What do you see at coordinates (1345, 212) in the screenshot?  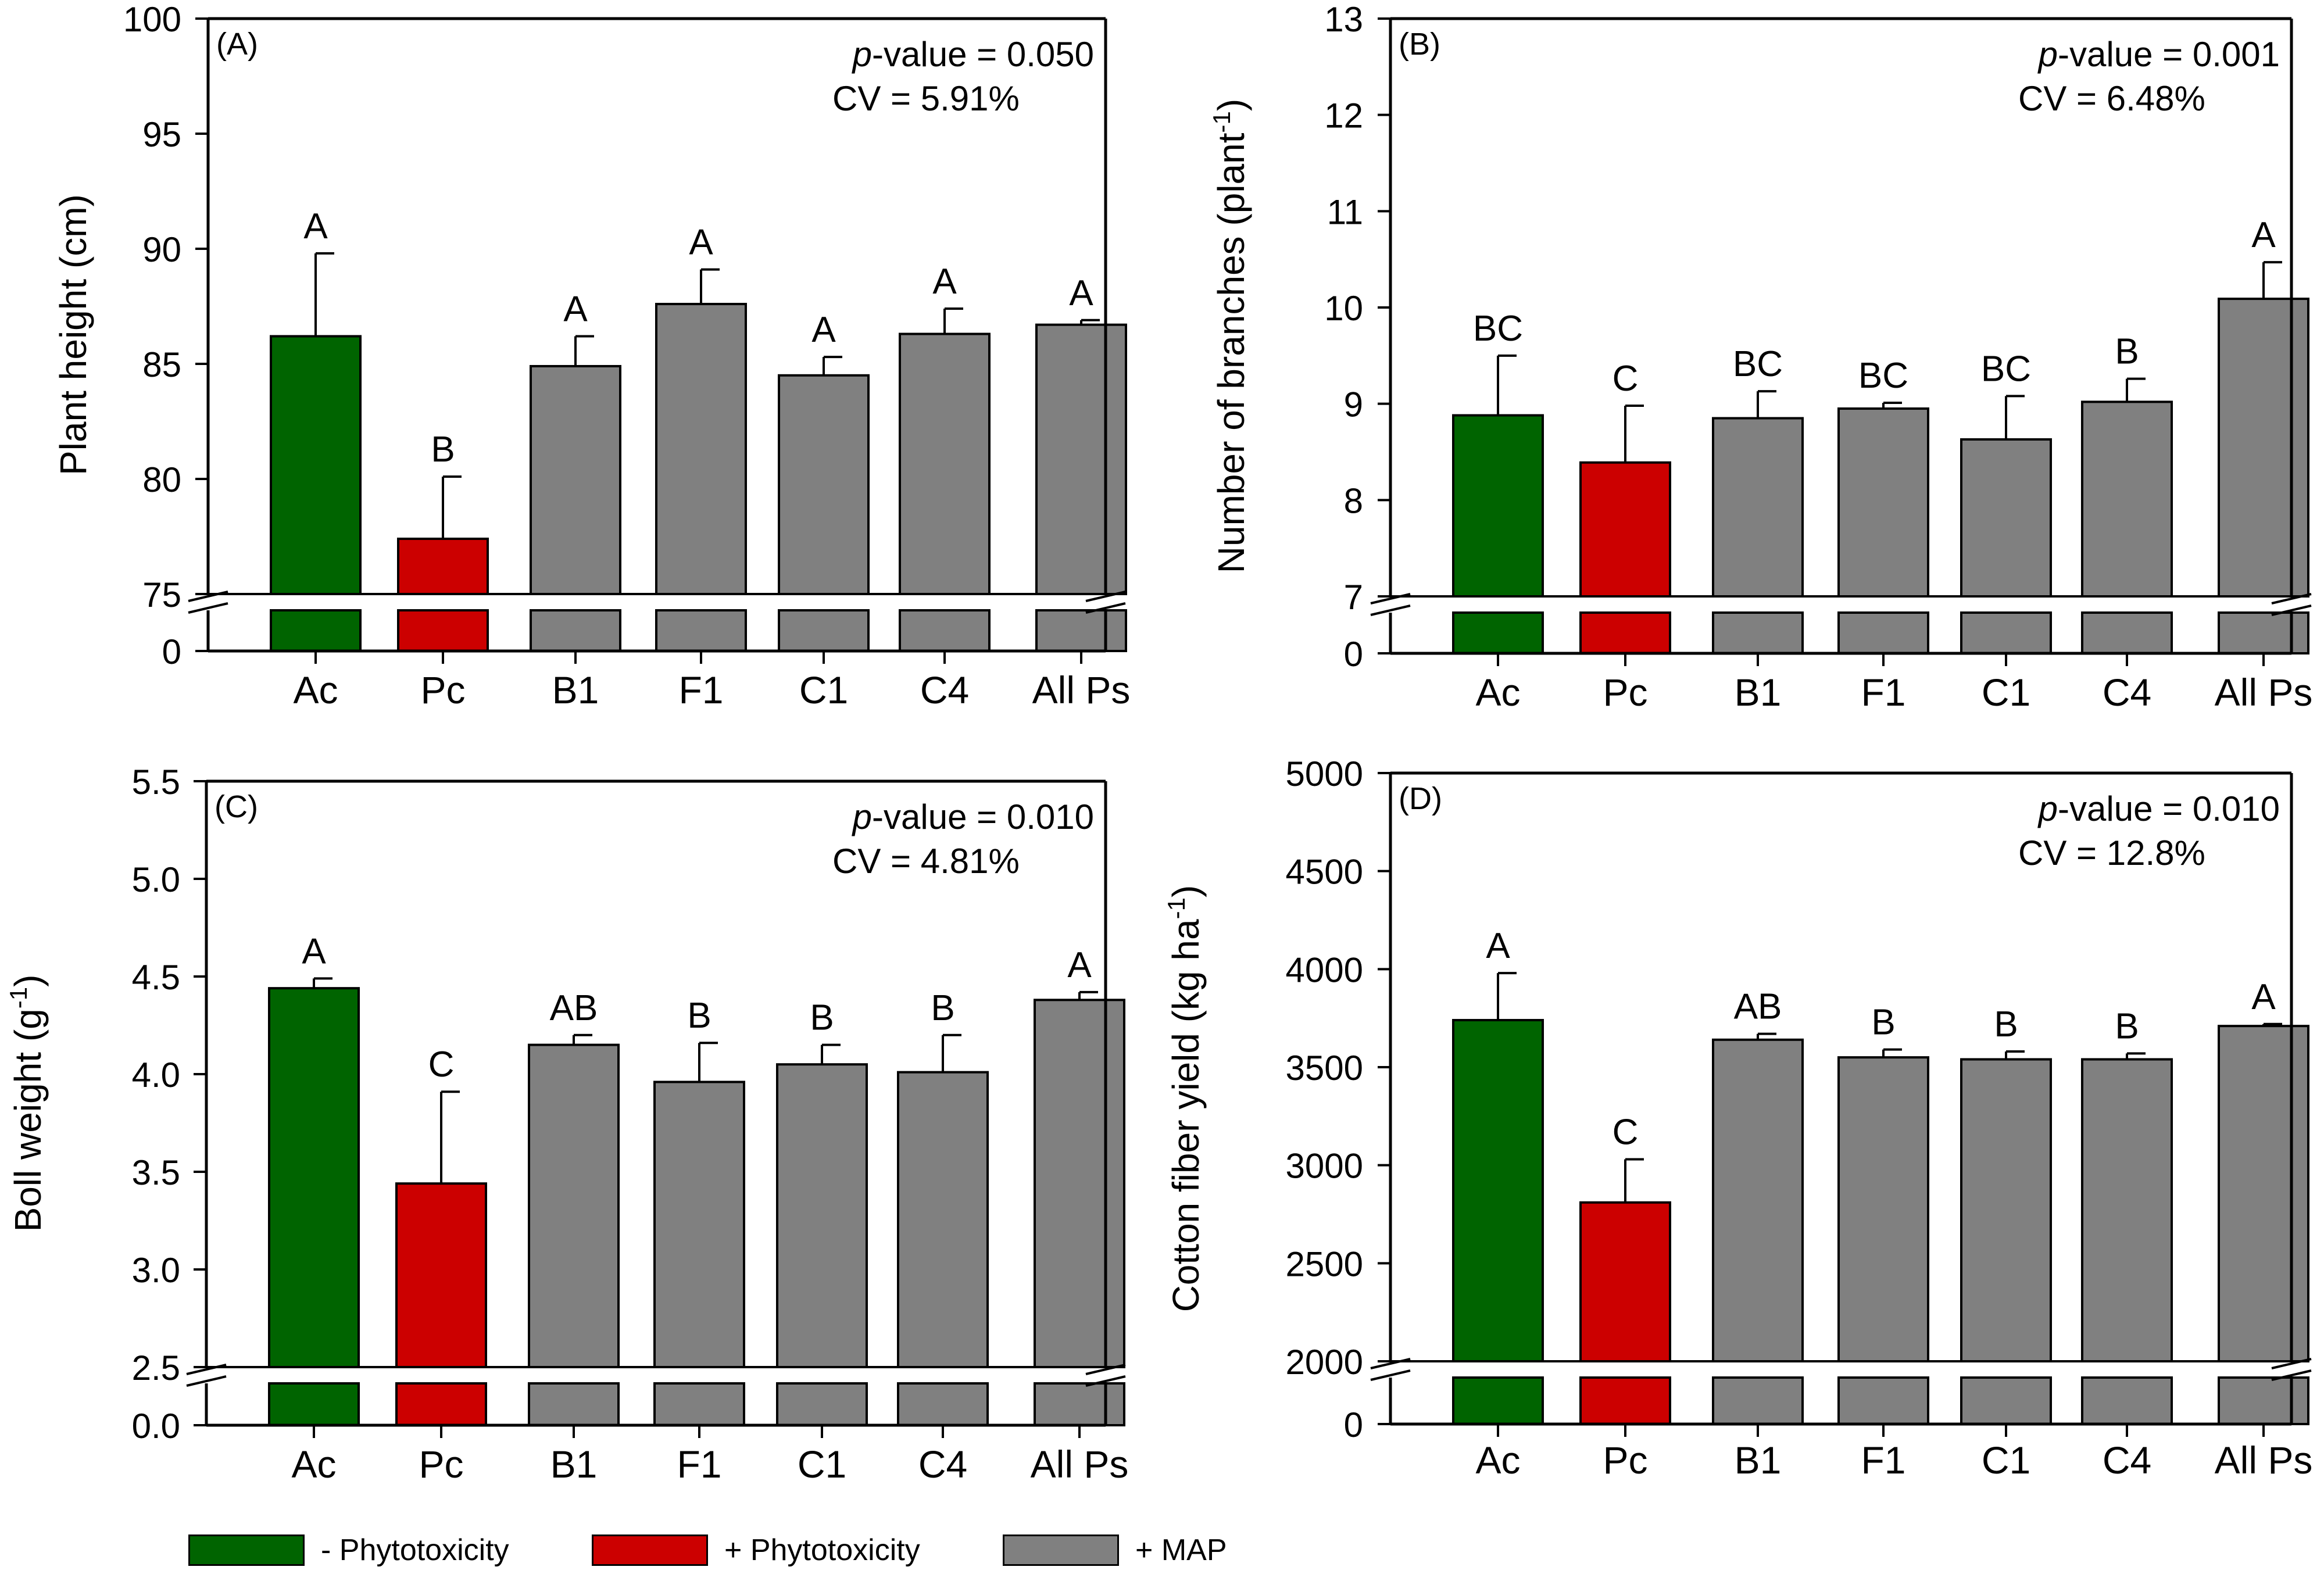 I see `y-tick-label: 11` at bounding box center [1345, 212].